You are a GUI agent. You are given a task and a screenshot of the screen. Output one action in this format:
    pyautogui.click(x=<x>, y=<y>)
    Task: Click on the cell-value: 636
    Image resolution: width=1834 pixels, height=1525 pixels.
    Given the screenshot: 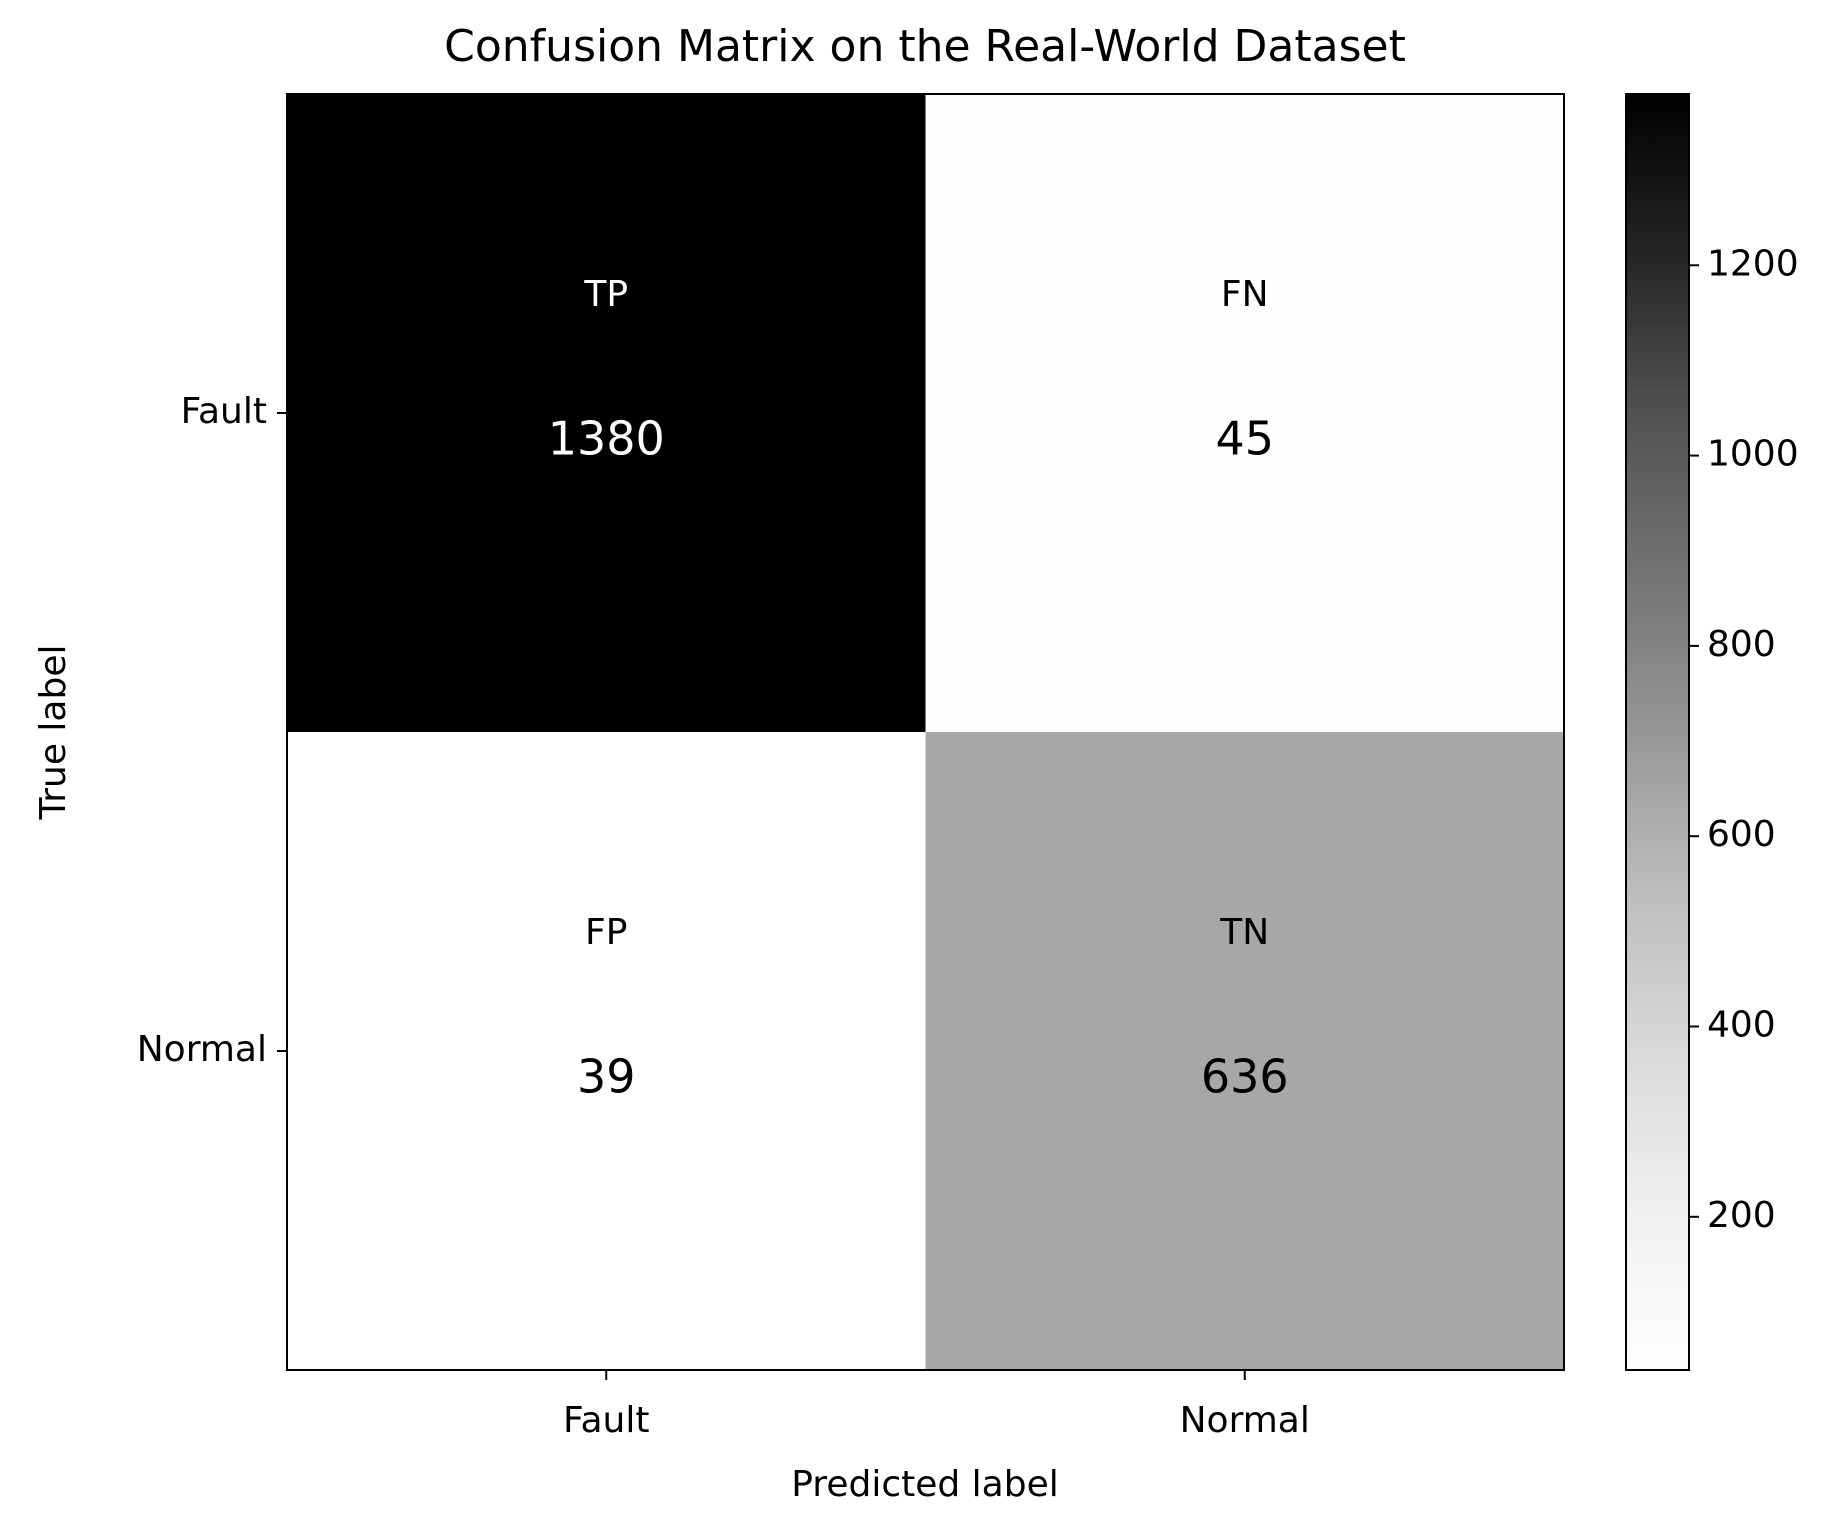 What is the action you would take?
    pyautogui.click(x=1245, y=1077)
    